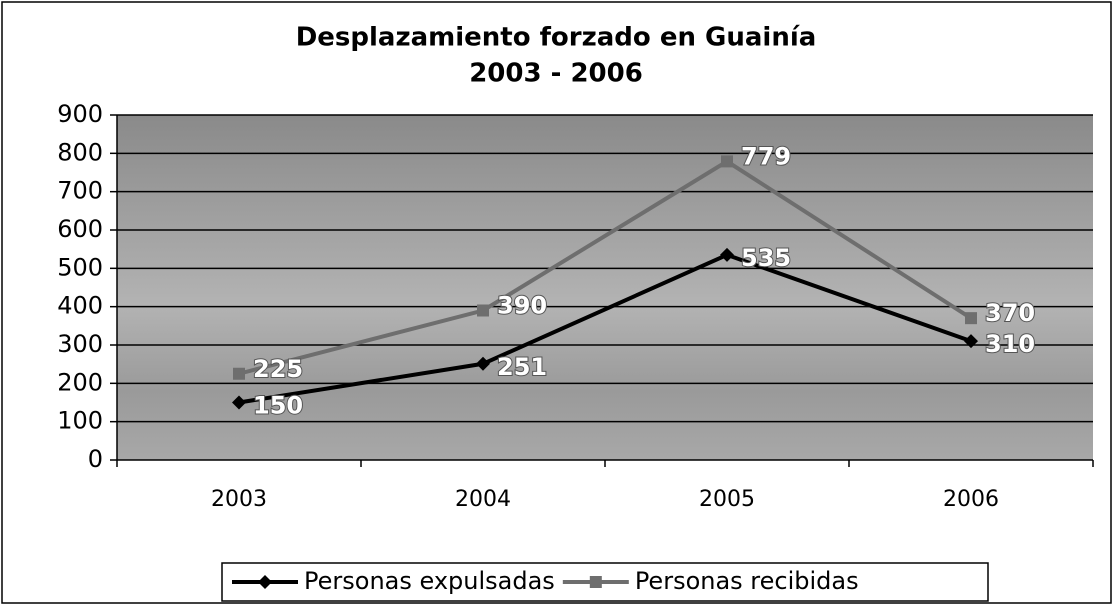  Describe the element at coordinates (971, 499) in the screenshot. I see `x-tick-label: 2006` at that location.